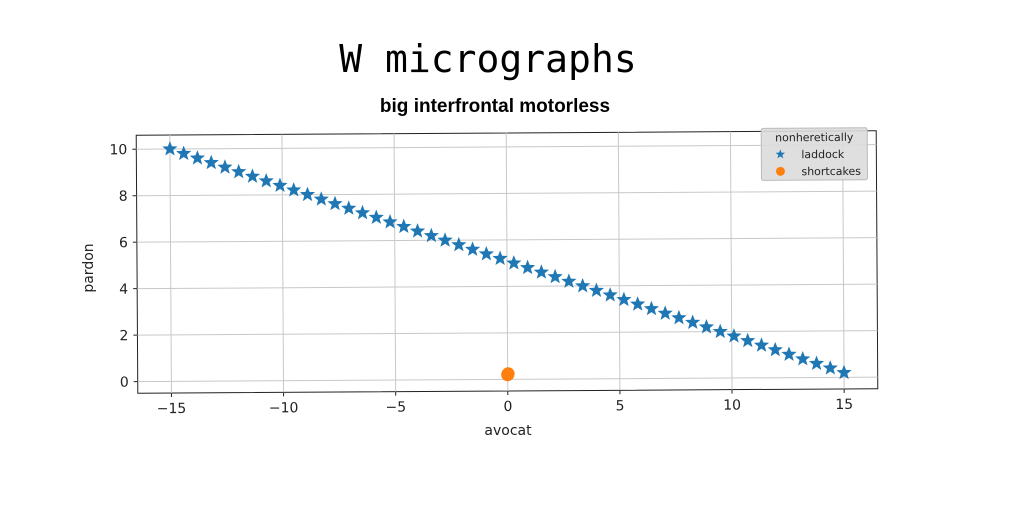 This screenshot has width=1024, height=512. Describe the element at coordinates (123, 243) in the screenshot. I see `y-tick-label: 6` at that location.